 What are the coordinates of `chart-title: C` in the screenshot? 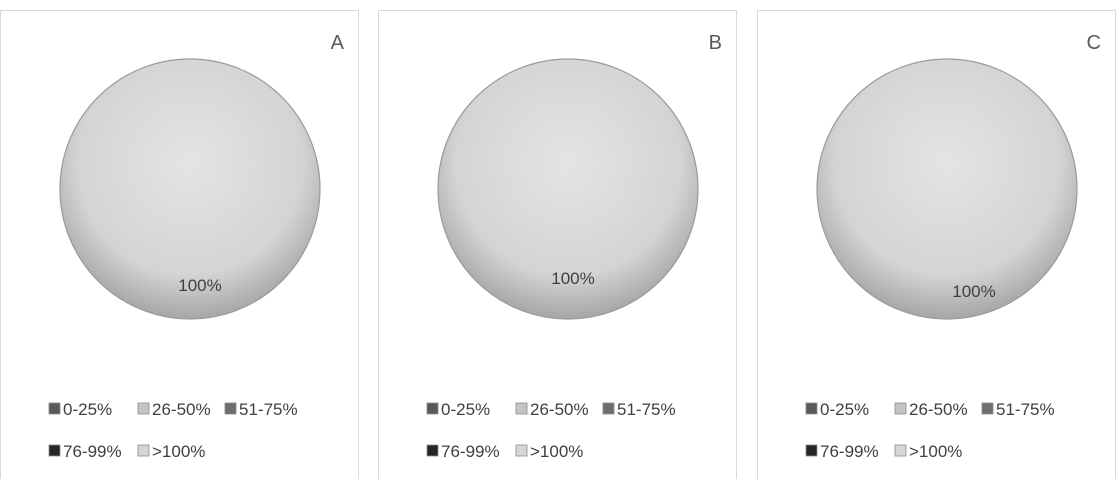 It's located at (1094, 43).